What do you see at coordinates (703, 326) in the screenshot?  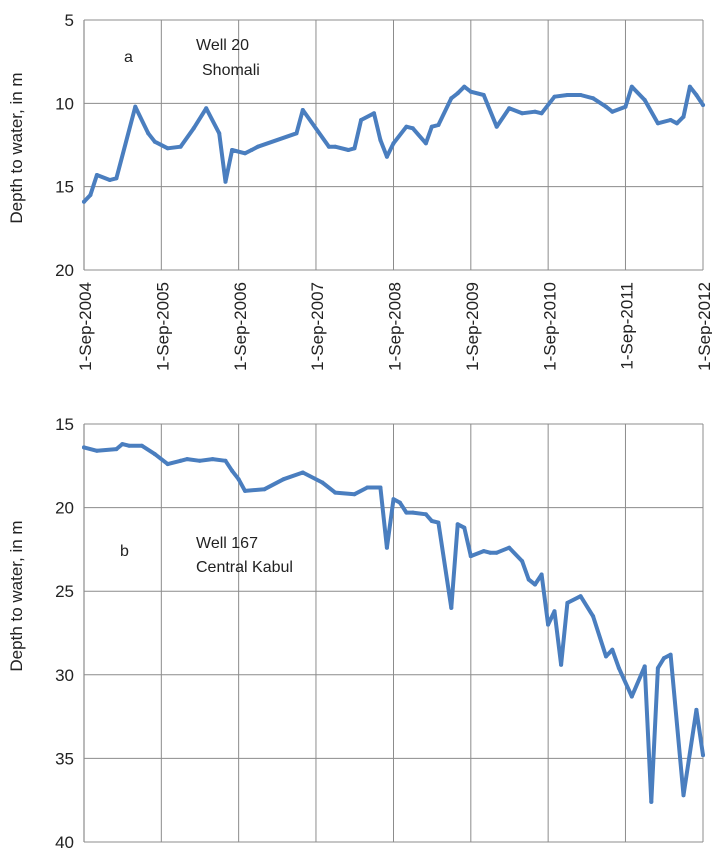 I see `x-tick-label: 1-Sep-2012` at bounding box center [703, 326].